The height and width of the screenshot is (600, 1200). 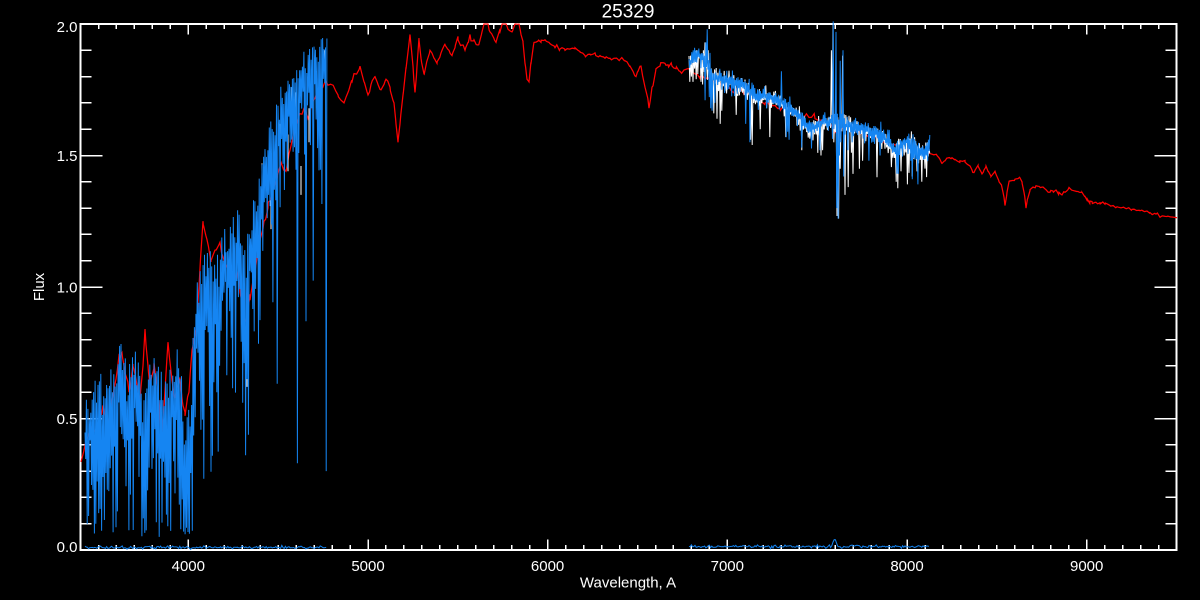 I want to click on svg-text: 25329, so click(x=628, y=12).